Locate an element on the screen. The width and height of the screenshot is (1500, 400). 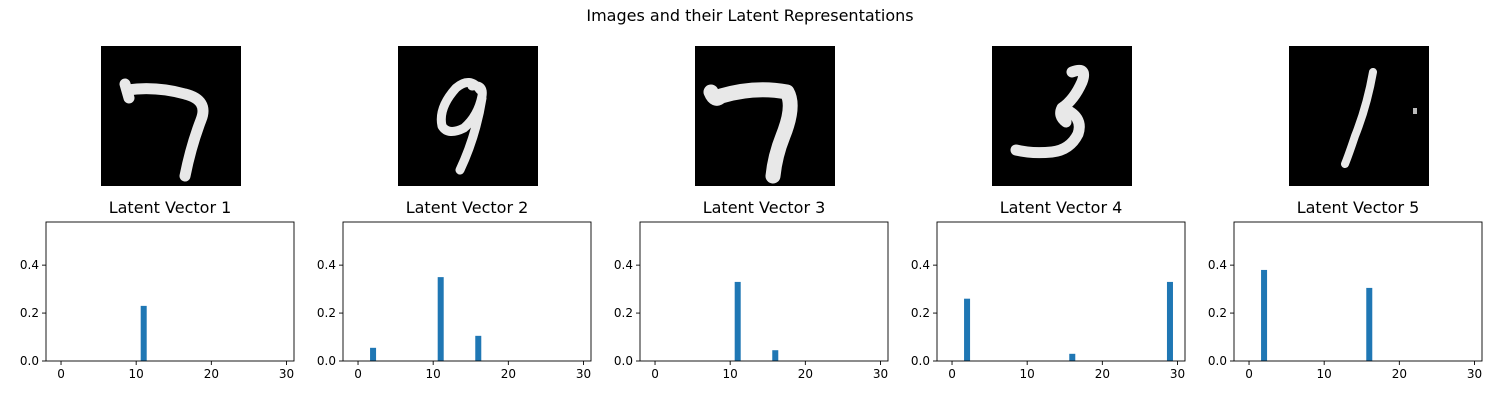
y-tick-label-3-3: 0.4 is located at coordinates (623, 265).